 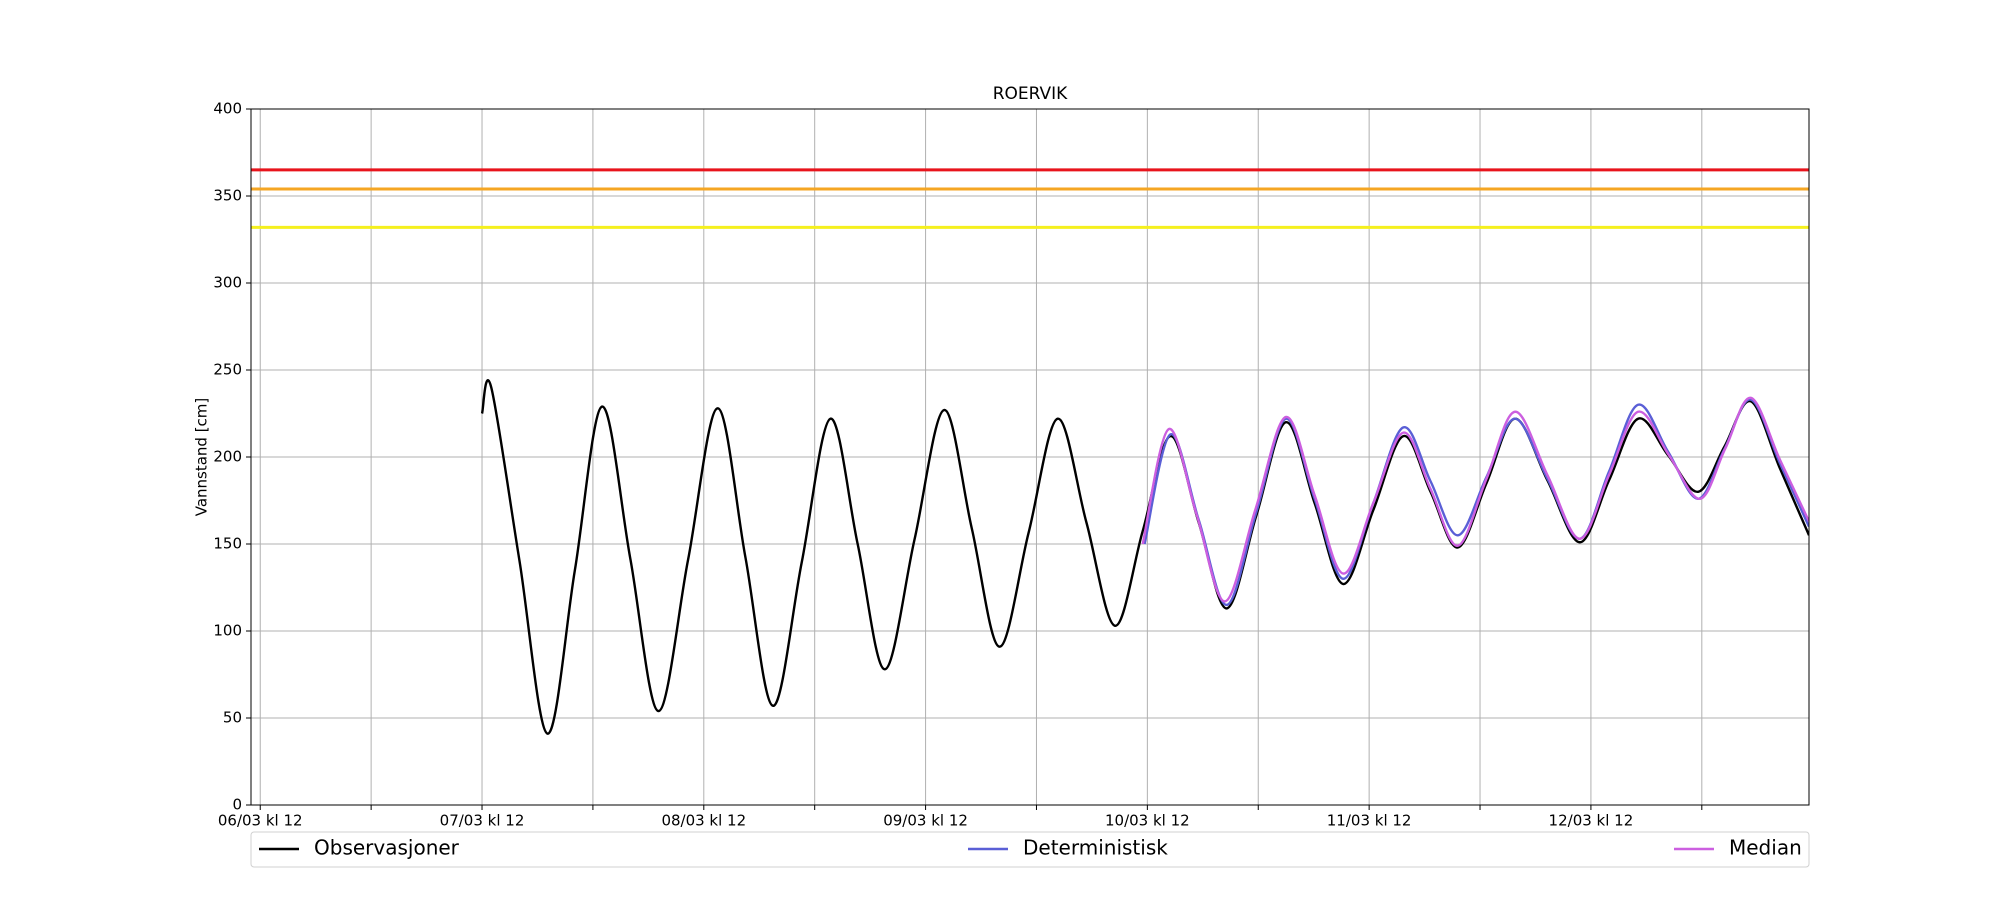 What do you see at coordinates (227, 109) in the screenshot?
I see `y-tick-label: 400` at bounding box center [227, 109].